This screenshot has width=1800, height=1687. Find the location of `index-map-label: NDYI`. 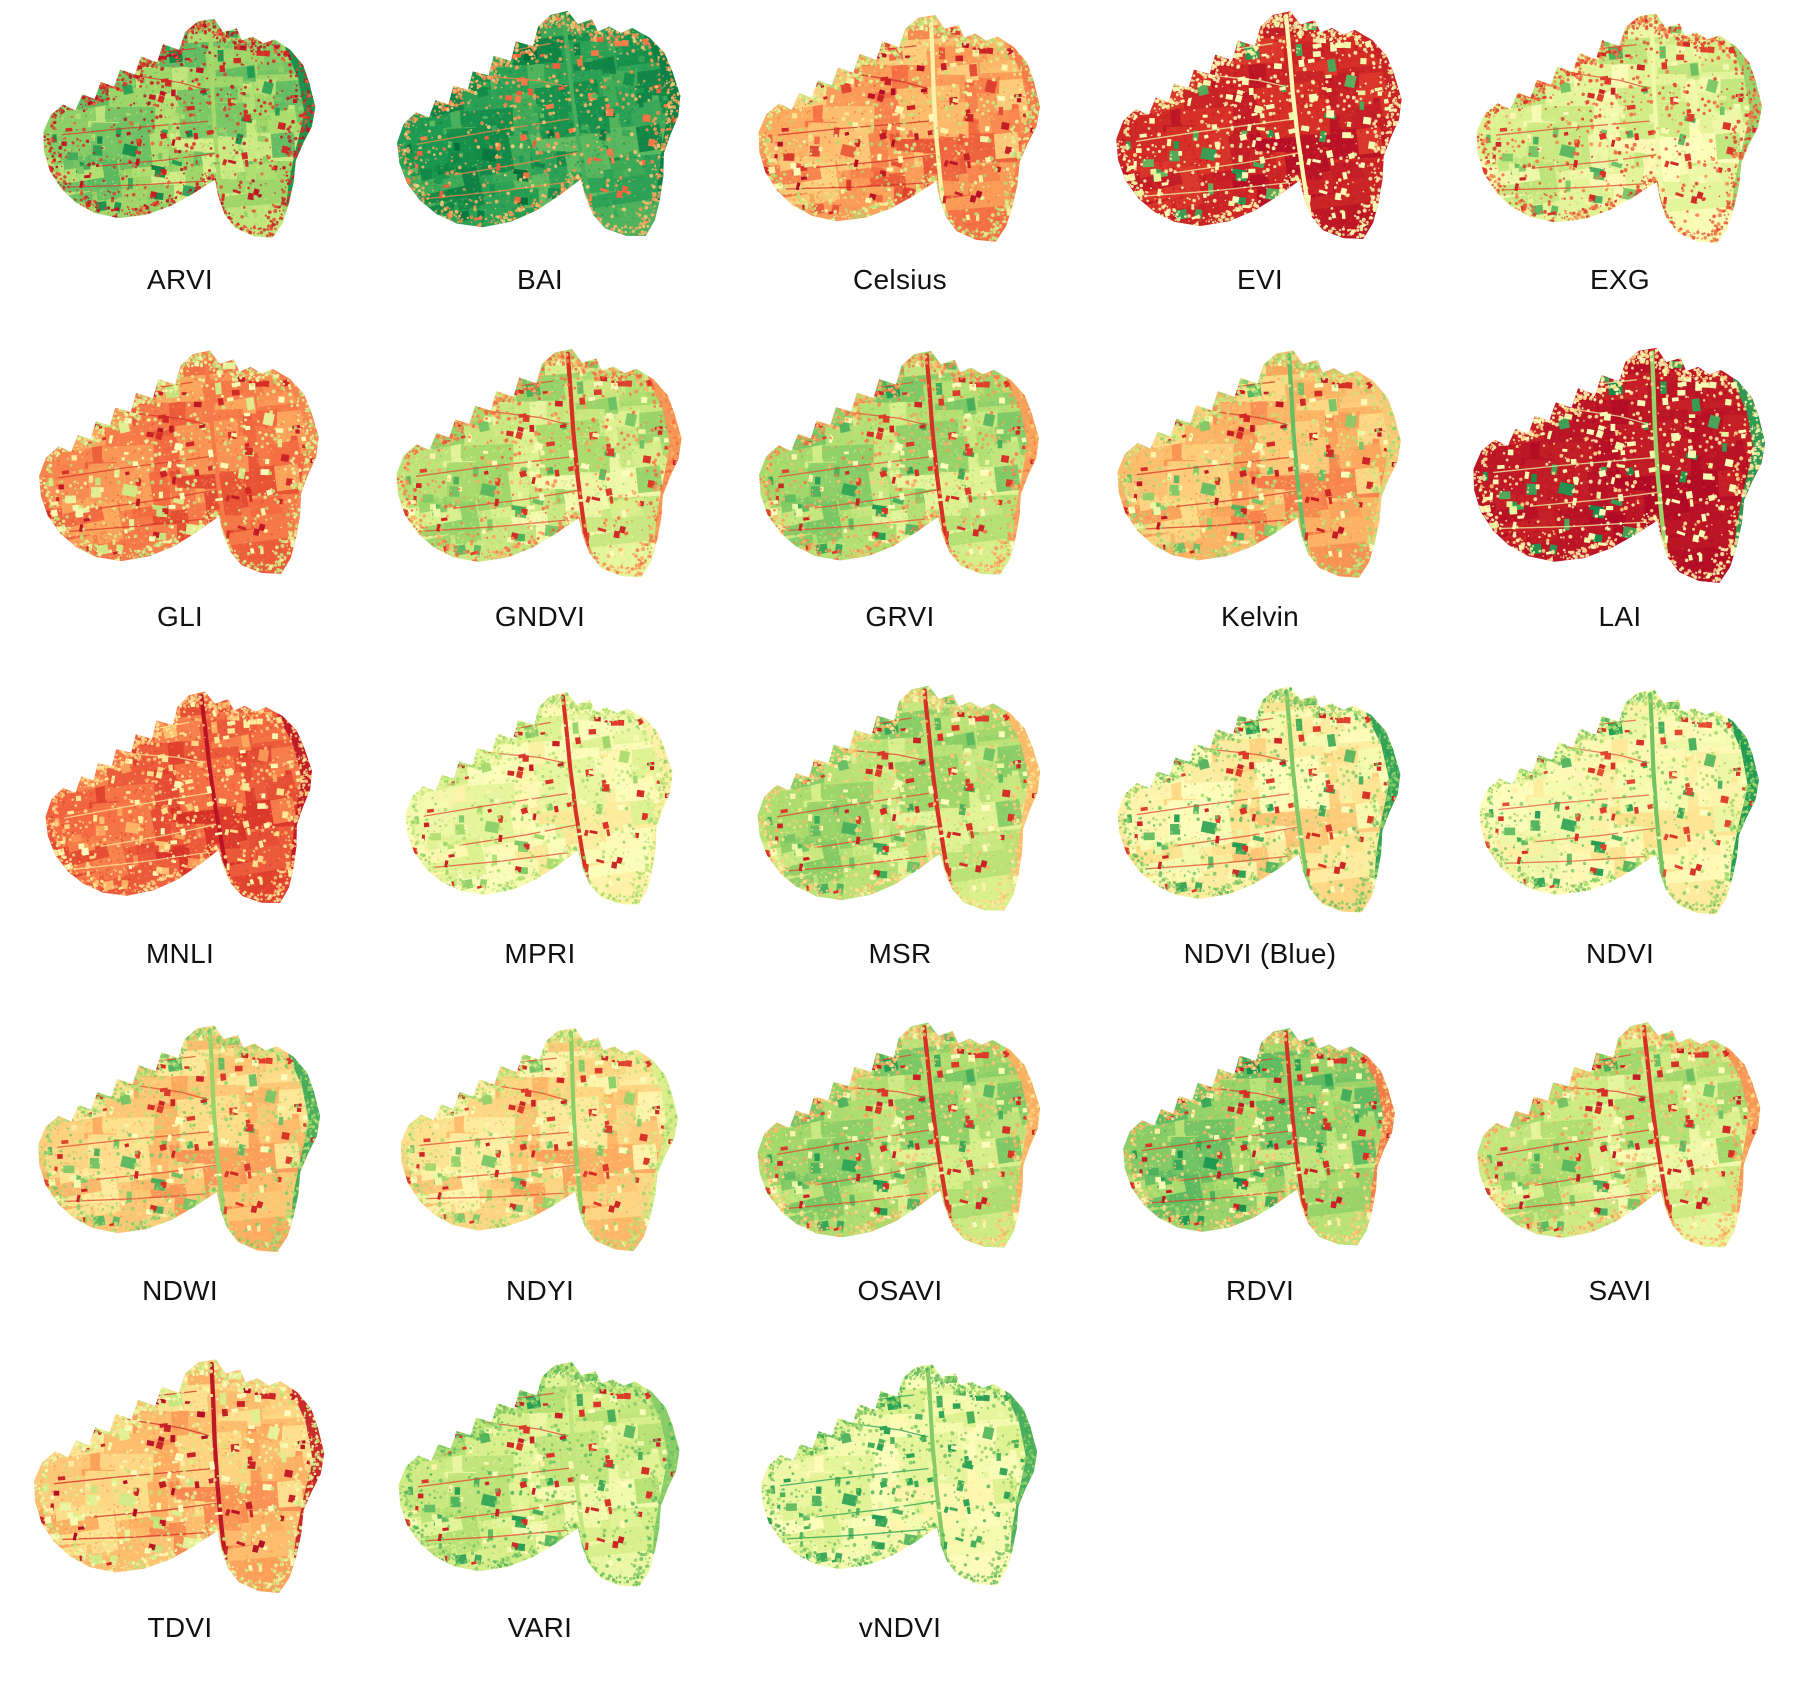

index-map-label: NDYI is located at coordinates (540, 1290).